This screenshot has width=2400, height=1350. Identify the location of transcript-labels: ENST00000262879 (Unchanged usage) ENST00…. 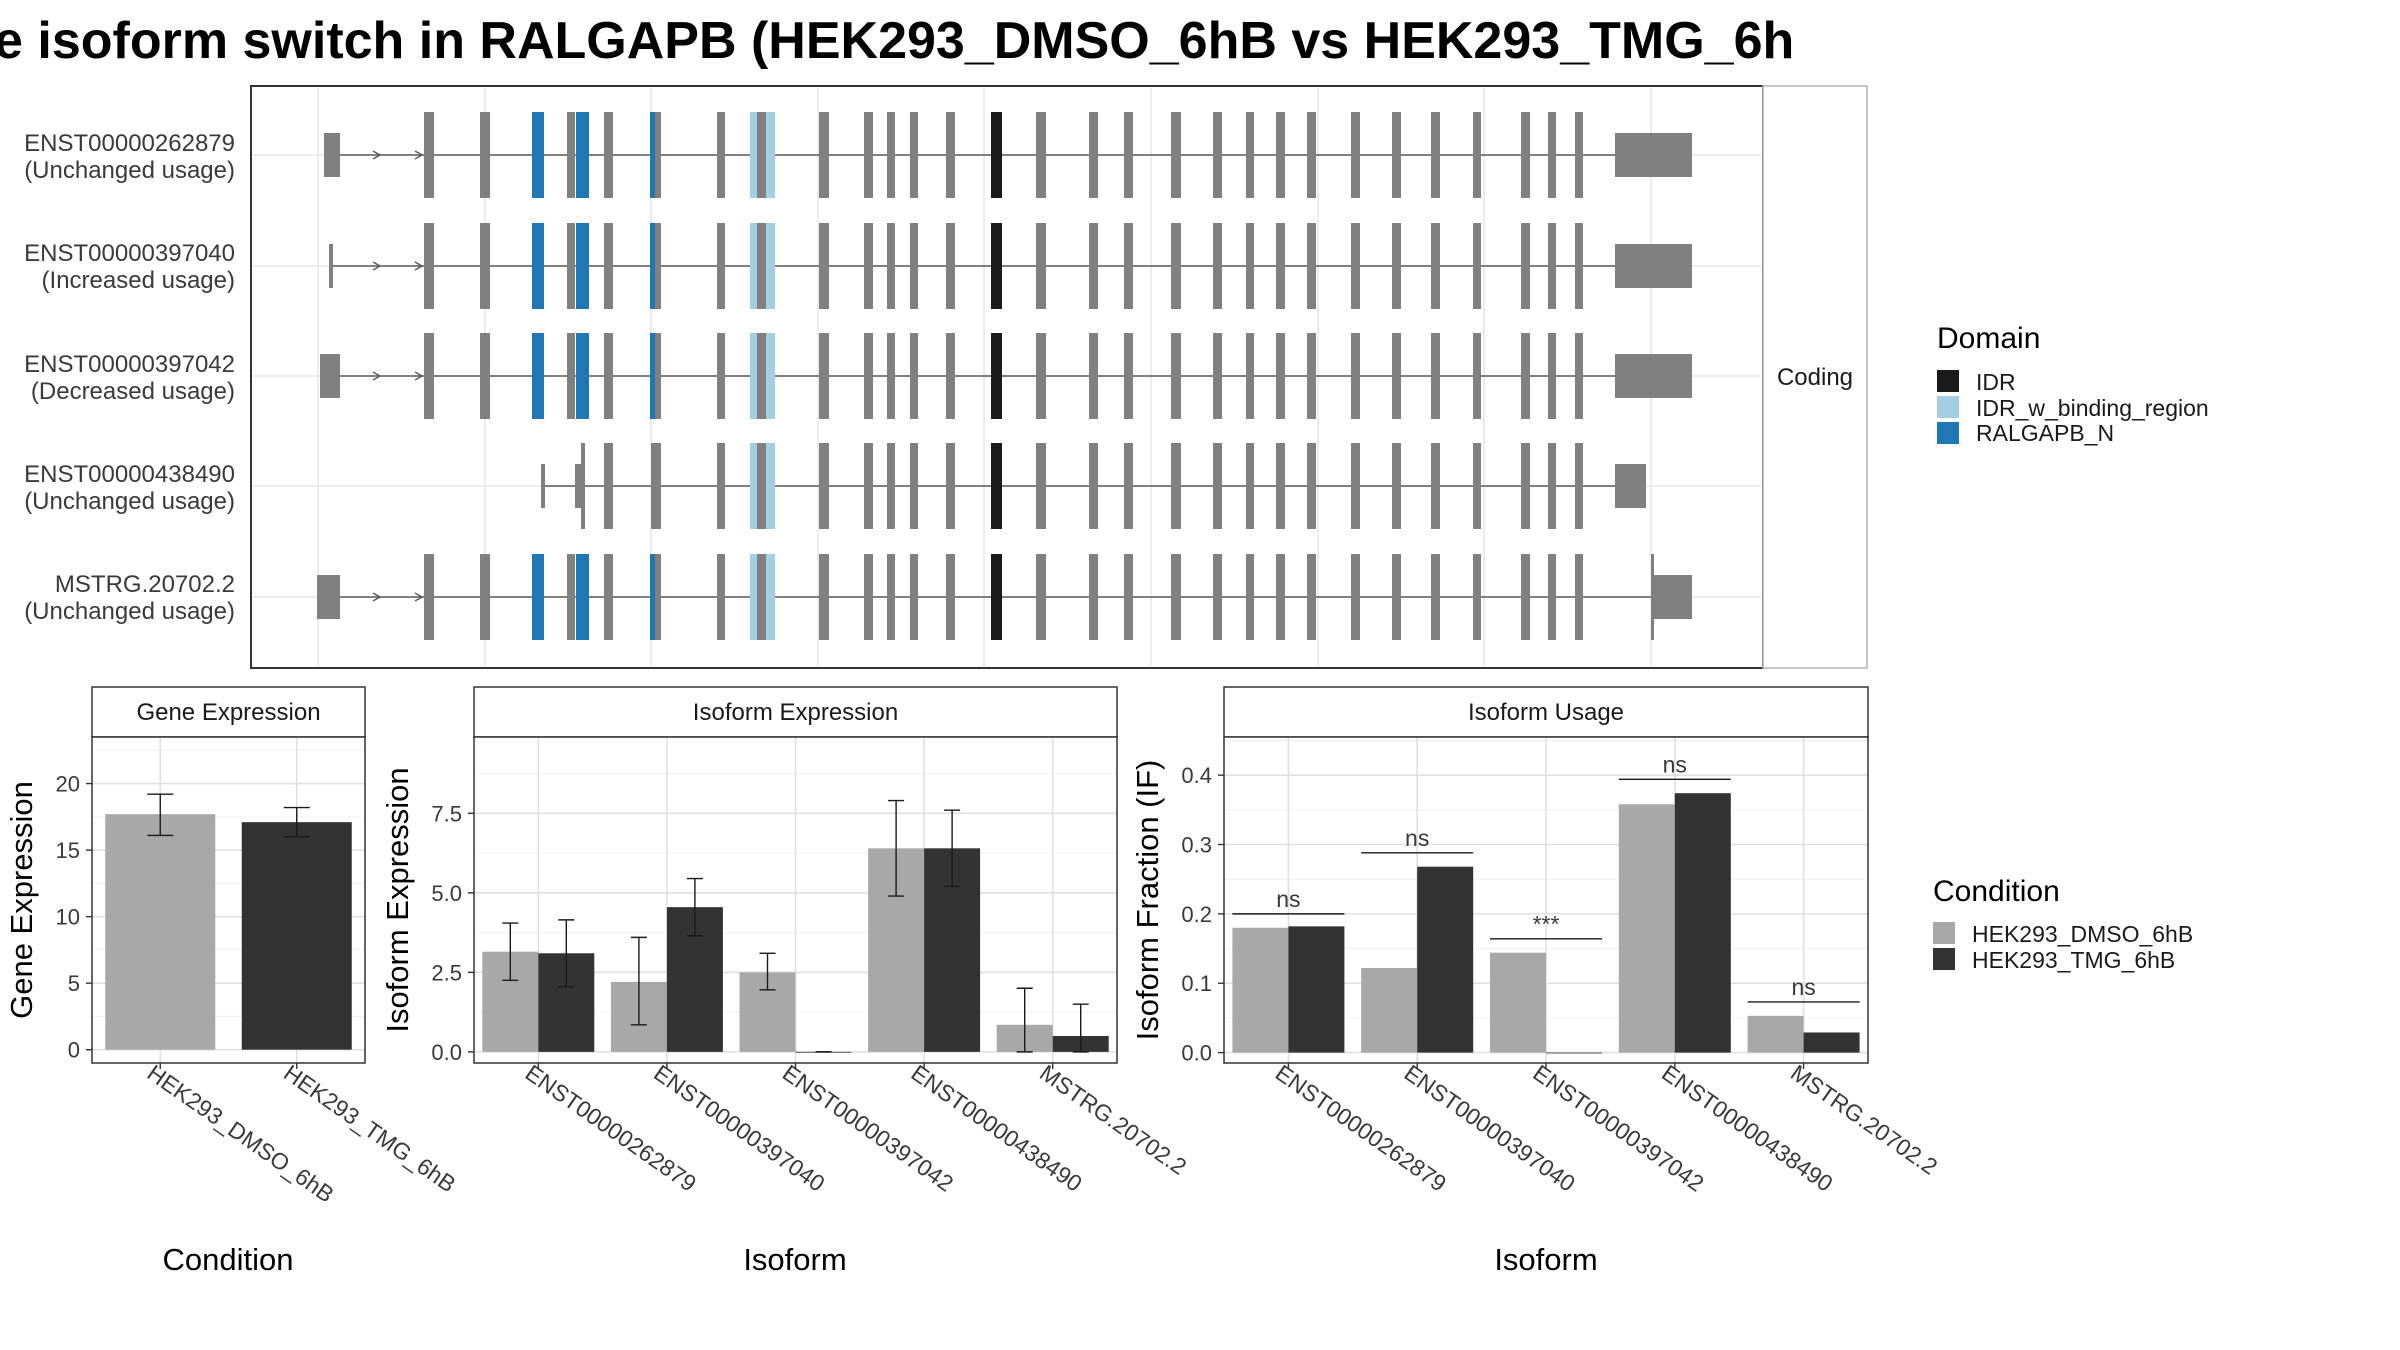
(129, 377).